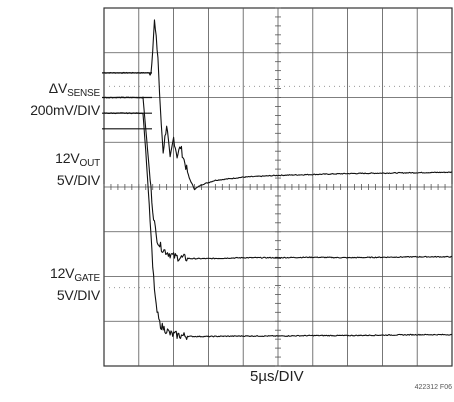  I want to click on sense-channel-scale: 200mV/DIV, so click(65, 110).